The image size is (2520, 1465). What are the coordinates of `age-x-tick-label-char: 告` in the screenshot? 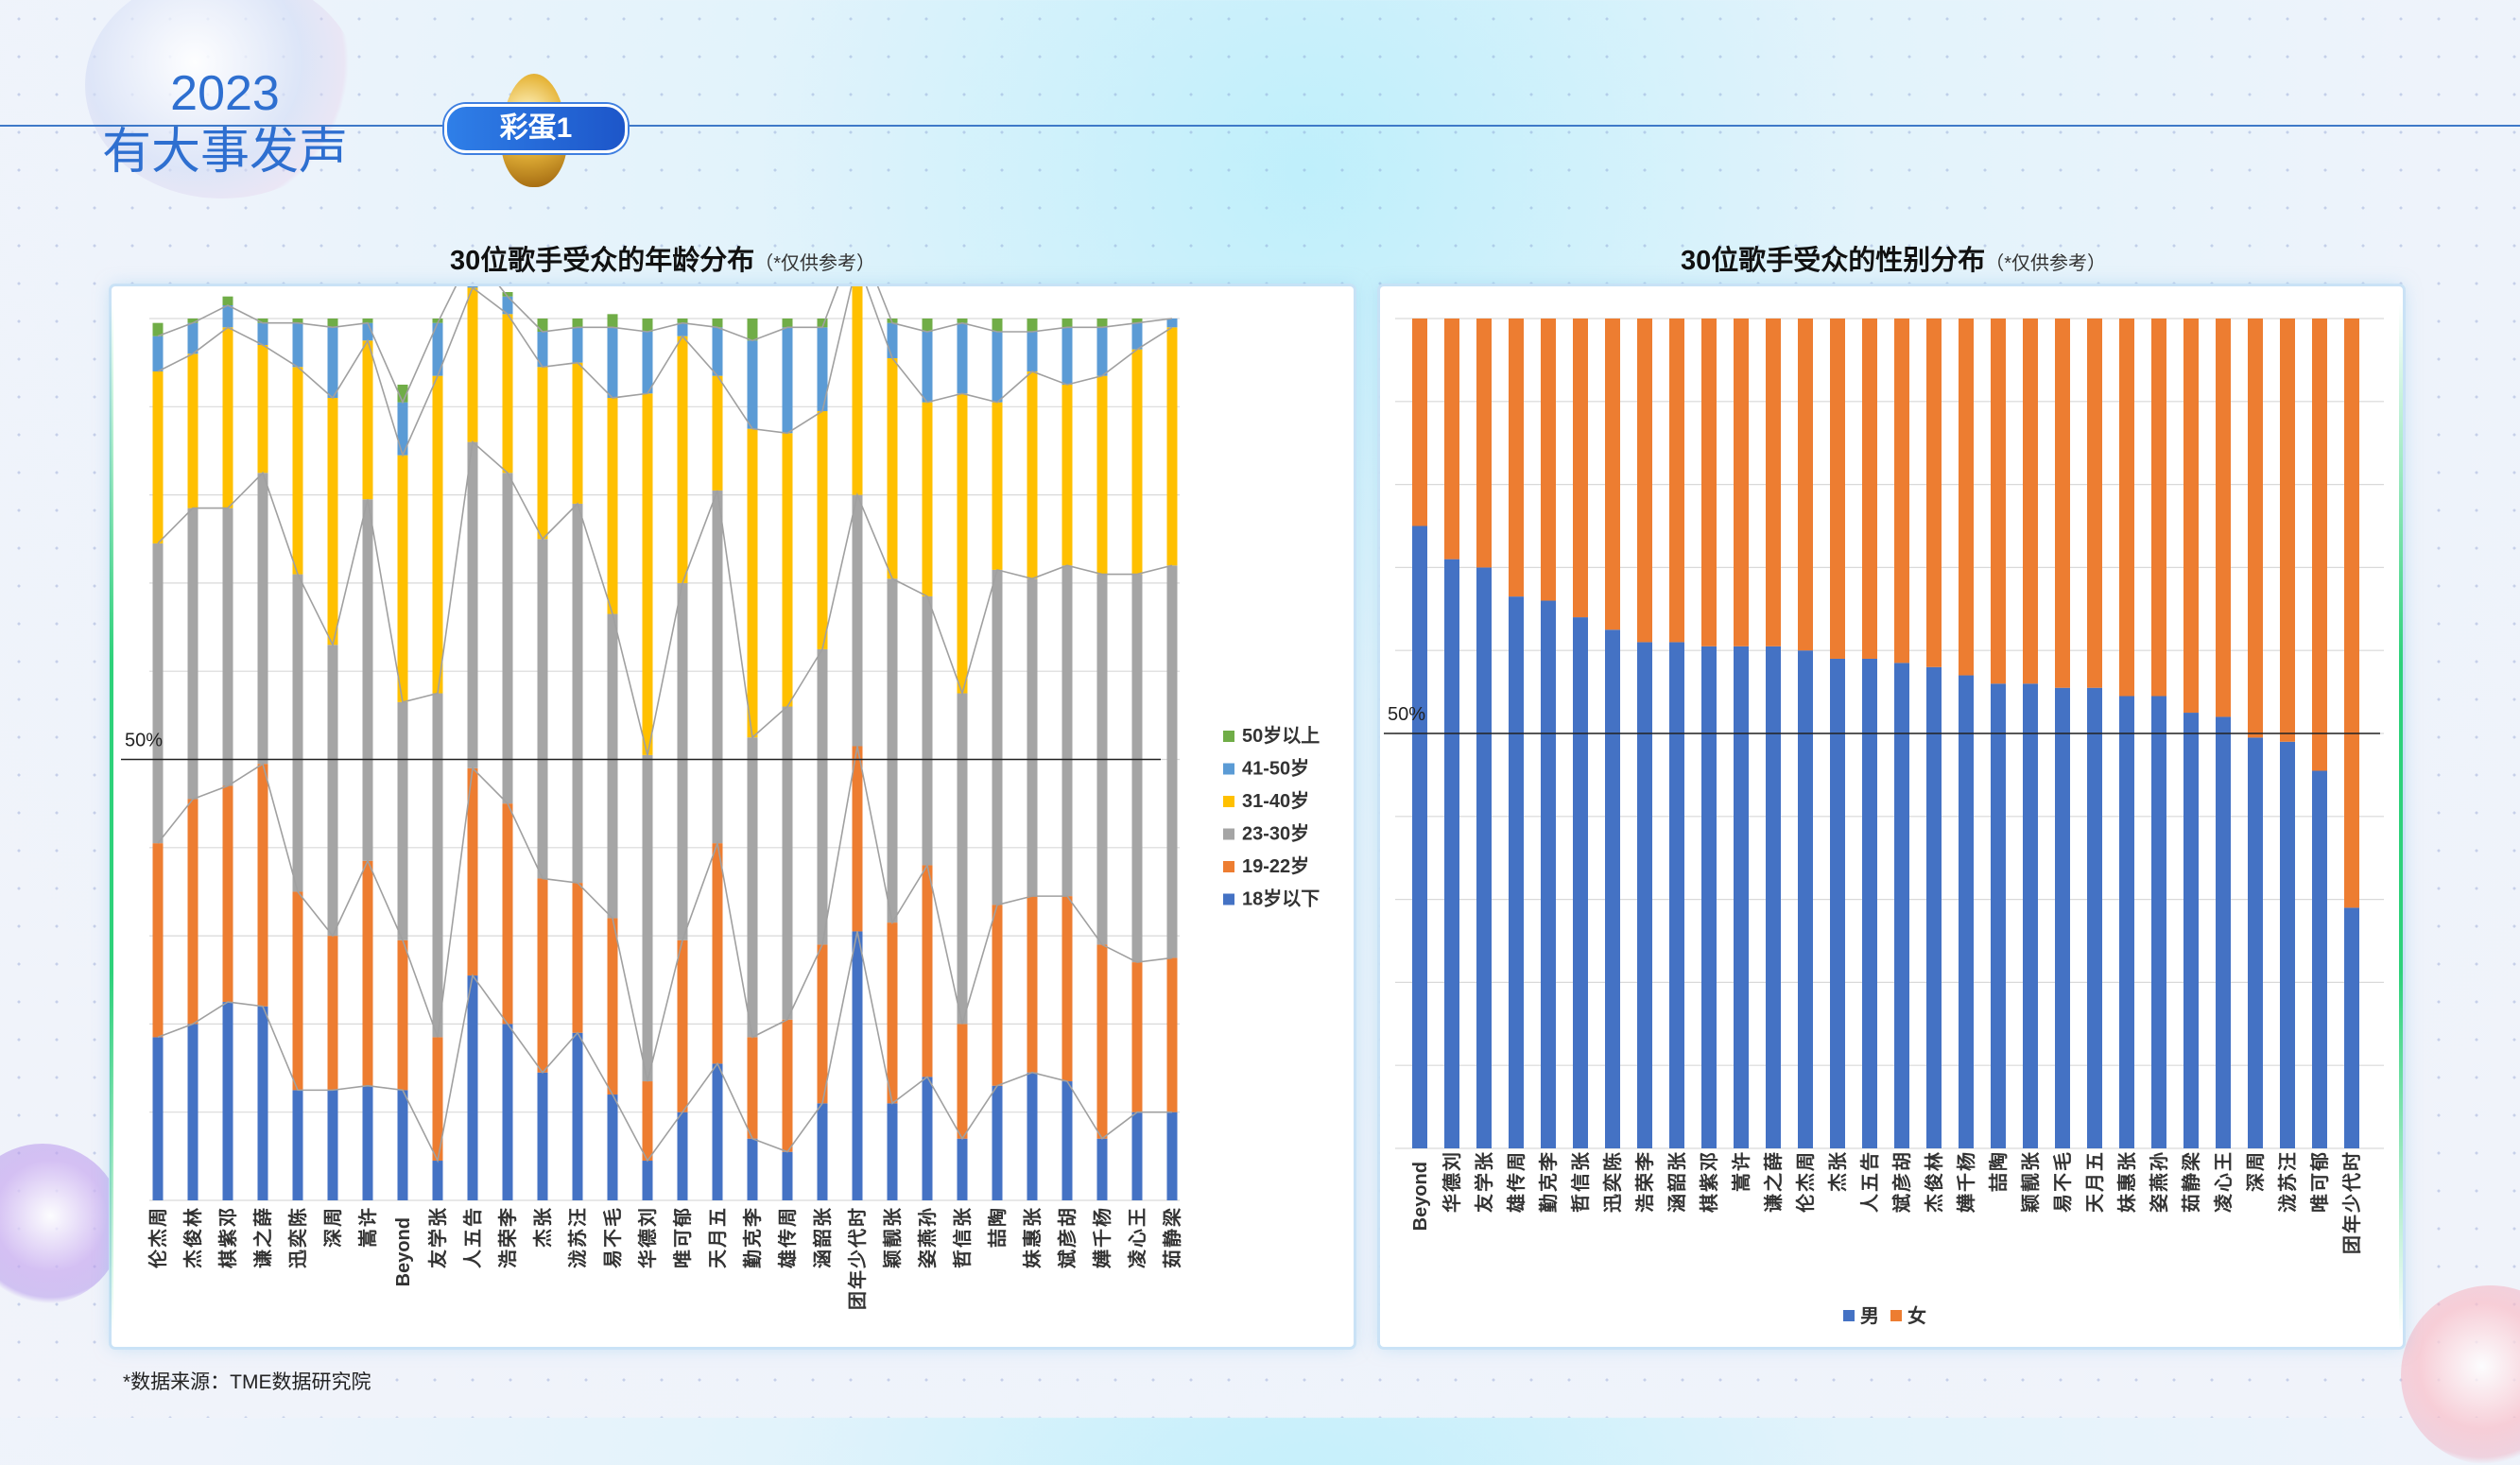 It's located at (472, 1217).